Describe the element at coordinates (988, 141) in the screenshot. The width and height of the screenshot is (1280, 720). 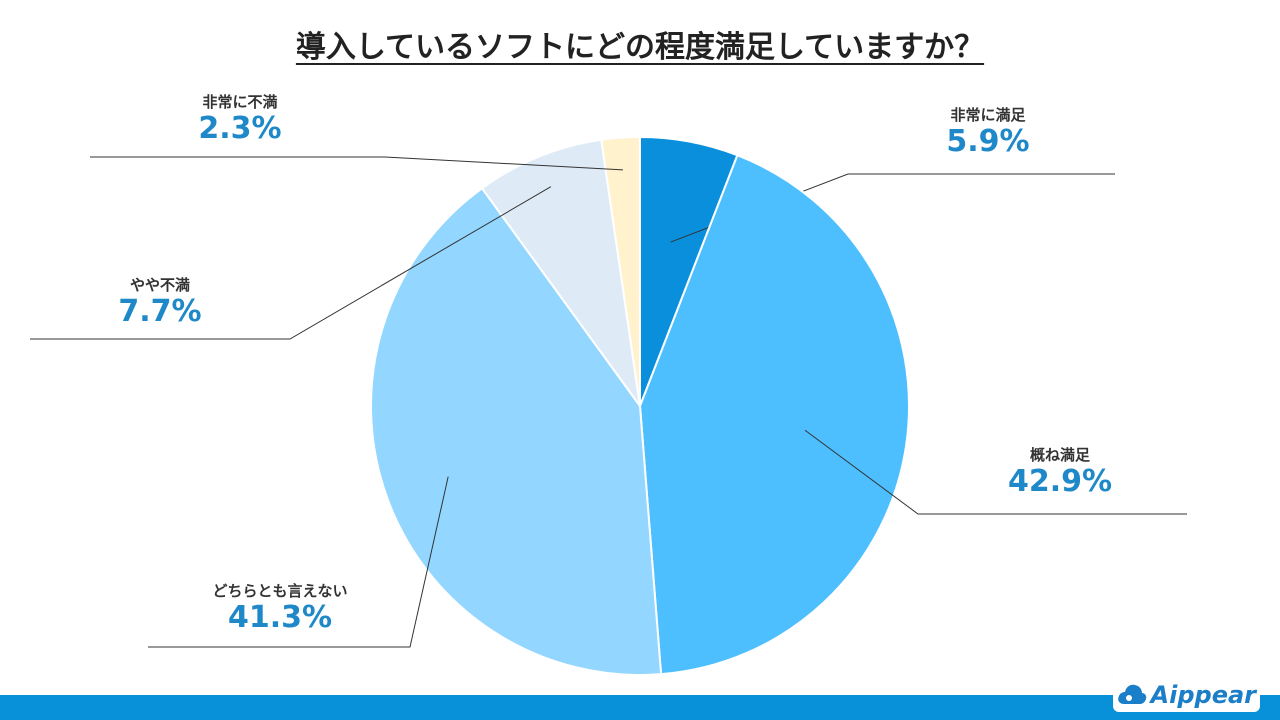
I see `slice-percent-label: 5.9%` at that location.